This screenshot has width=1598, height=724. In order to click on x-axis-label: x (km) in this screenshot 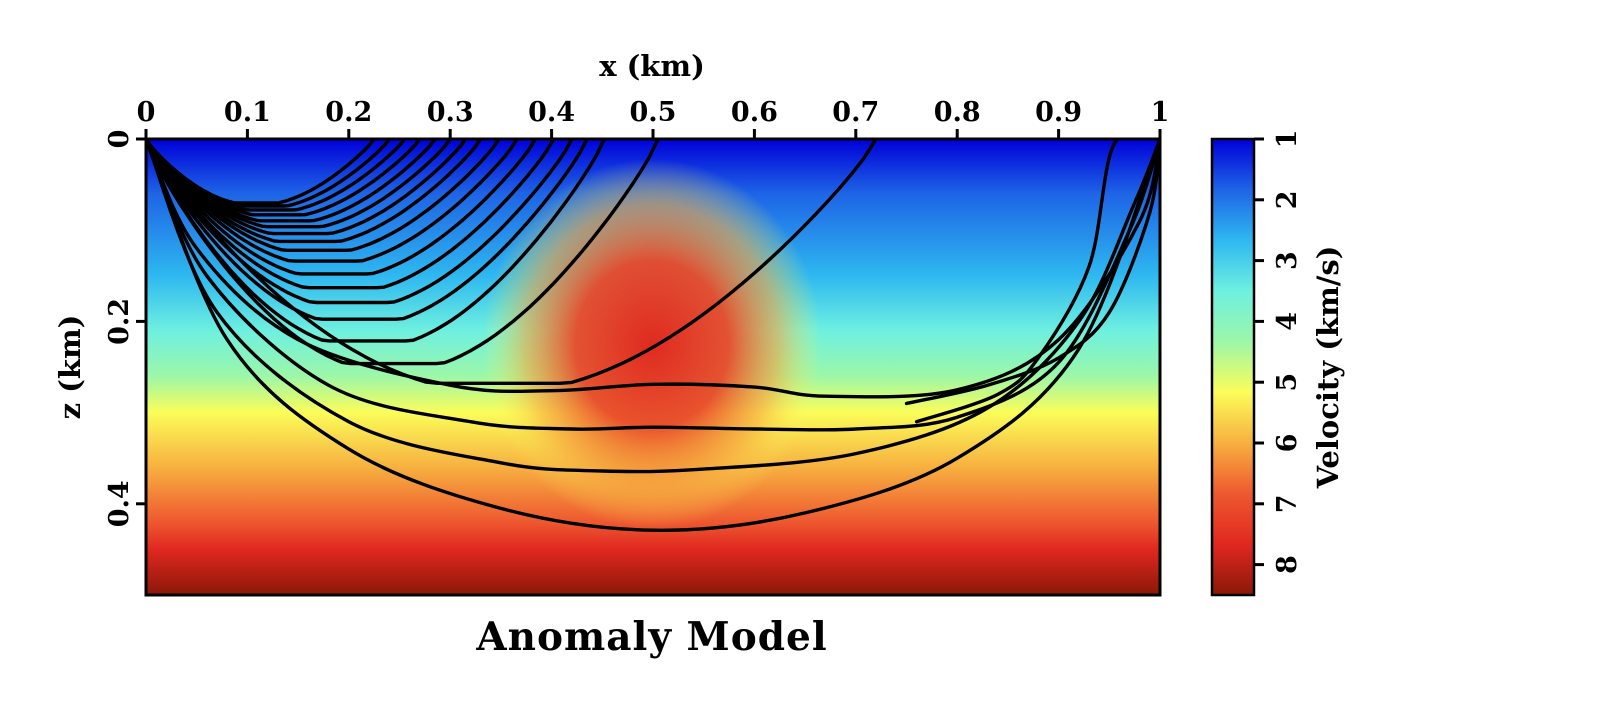, I will do `click(652, 66)`.